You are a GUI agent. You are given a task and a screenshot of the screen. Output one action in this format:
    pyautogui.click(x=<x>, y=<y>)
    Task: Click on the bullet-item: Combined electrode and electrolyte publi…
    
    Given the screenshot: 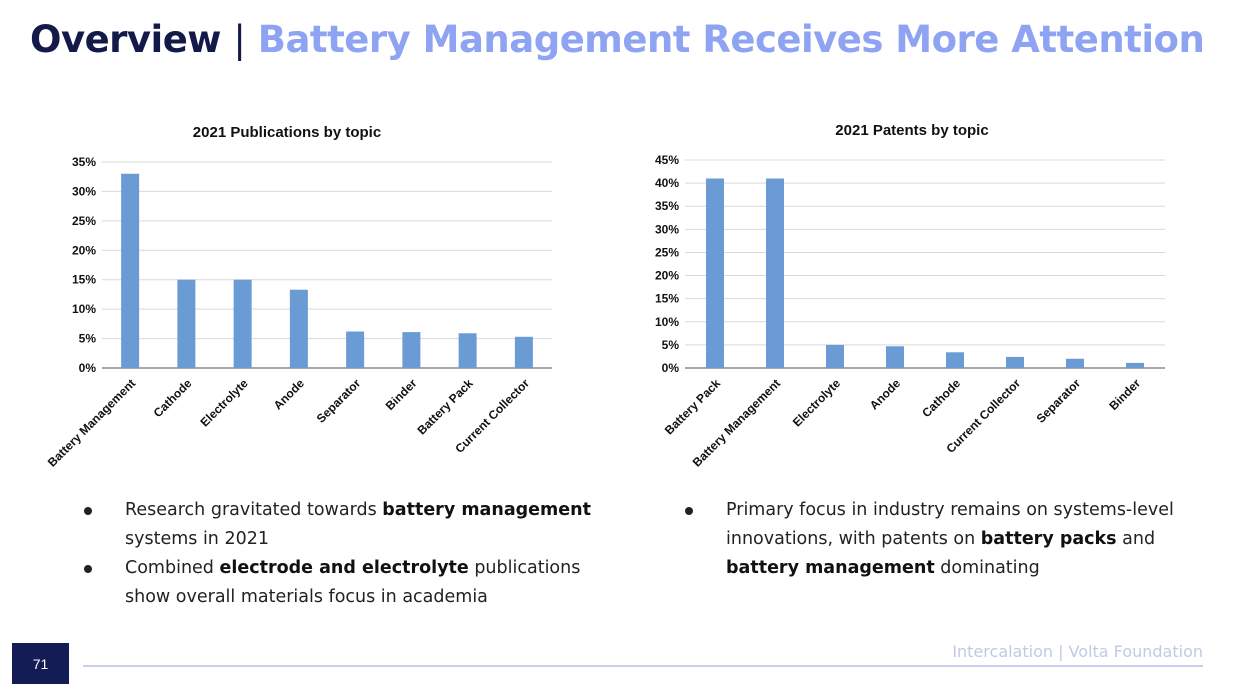 What is the action you would take?
    pyautogui.click(x=340, y=583)
    